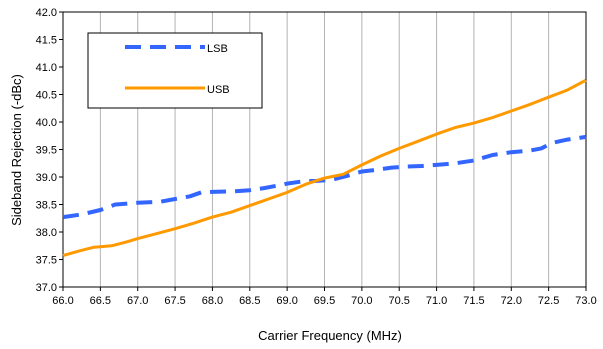 The height and width of the screenshot is (349, 603). I want to click on x-tick-label: 71.0, so click(436, 301).